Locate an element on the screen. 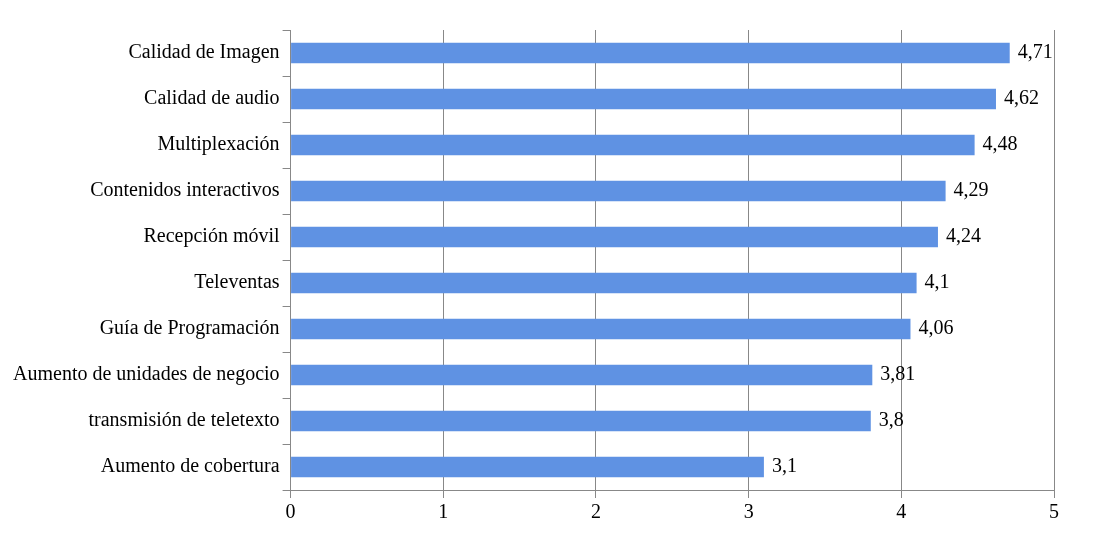 The image size is (1114, 538). y-tick-label: Aumento de cobertura is located at coordinates (190, 465).